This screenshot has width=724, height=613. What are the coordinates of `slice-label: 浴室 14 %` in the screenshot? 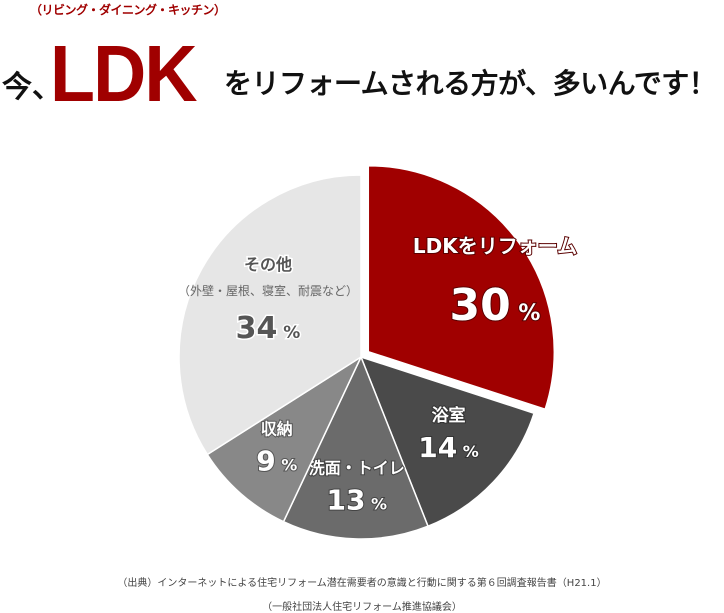 It's located at (448, 434).